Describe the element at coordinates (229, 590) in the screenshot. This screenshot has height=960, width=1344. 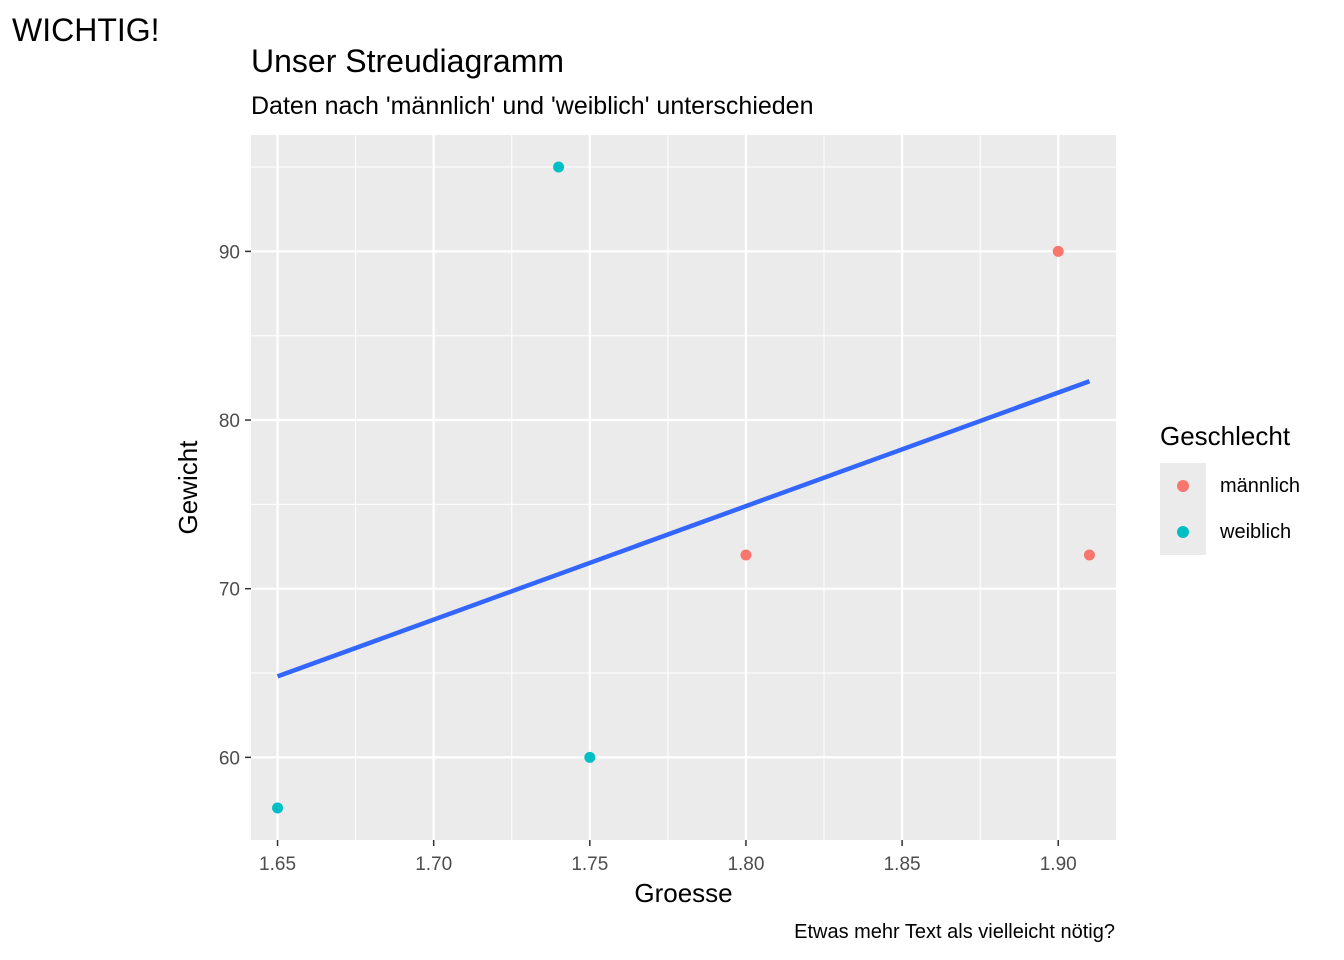
I see `y-tick-label: 70` at that location.